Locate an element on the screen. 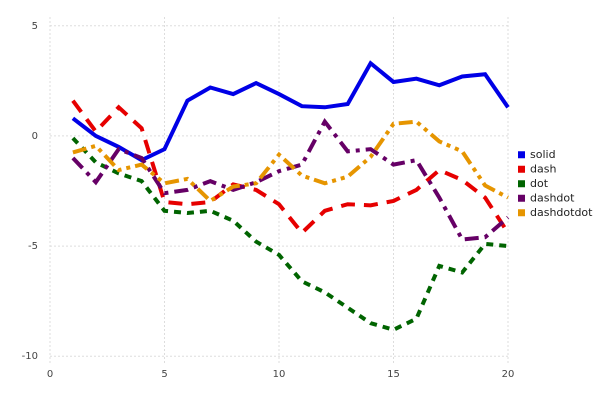  x-tick-label: 5 is located at coordinates (164, 374).